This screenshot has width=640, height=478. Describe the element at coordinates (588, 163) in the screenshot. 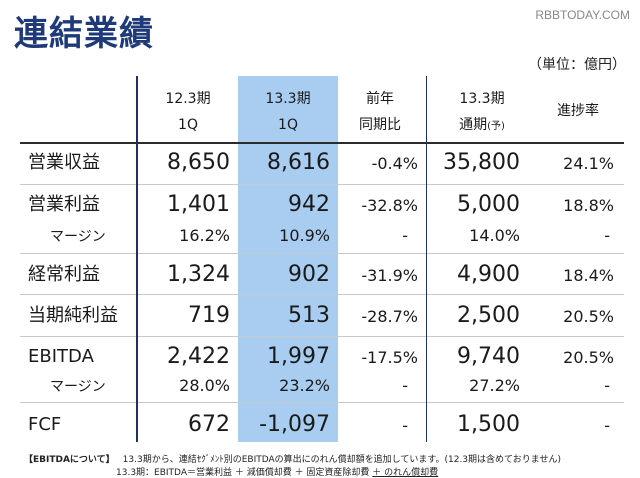

I see `cell-progress: 24.1%` at that location.